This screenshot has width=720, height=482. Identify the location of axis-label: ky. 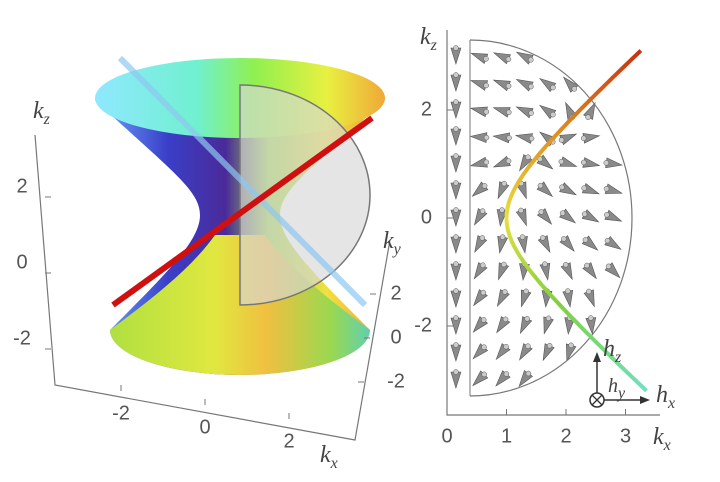
(392, 243).